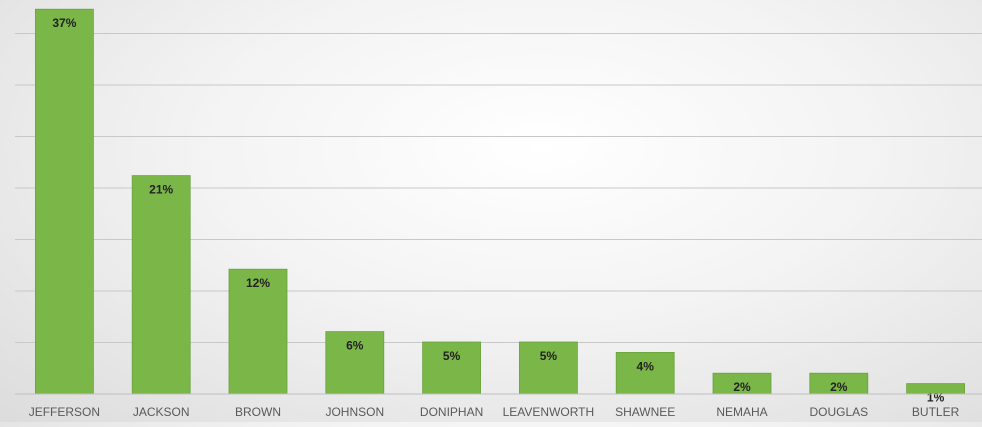 This screenshot has width=982, height=427. Describe the element at coordinates (452, 356) in the screenshot. I see `data-label-doniphan: 5%` at that location.